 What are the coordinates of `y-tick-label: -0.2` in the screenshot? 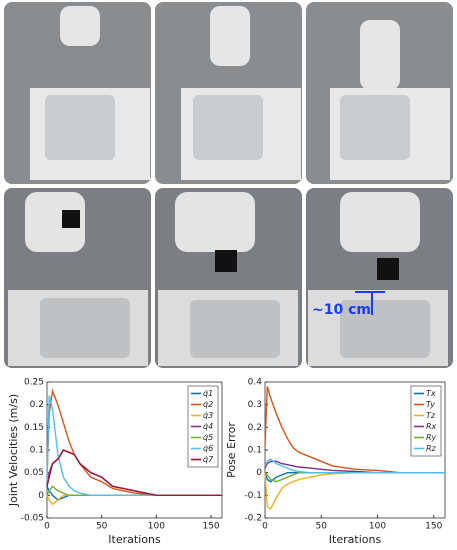 It's located at (253, 519).